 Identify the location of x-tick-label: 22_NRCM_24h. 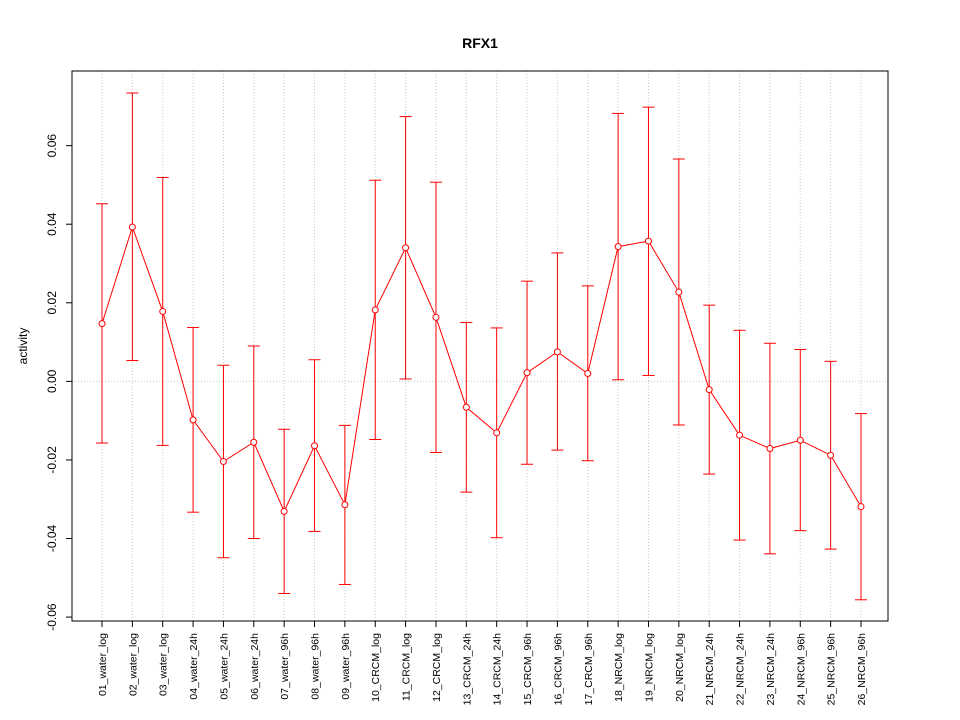
(741, 669).